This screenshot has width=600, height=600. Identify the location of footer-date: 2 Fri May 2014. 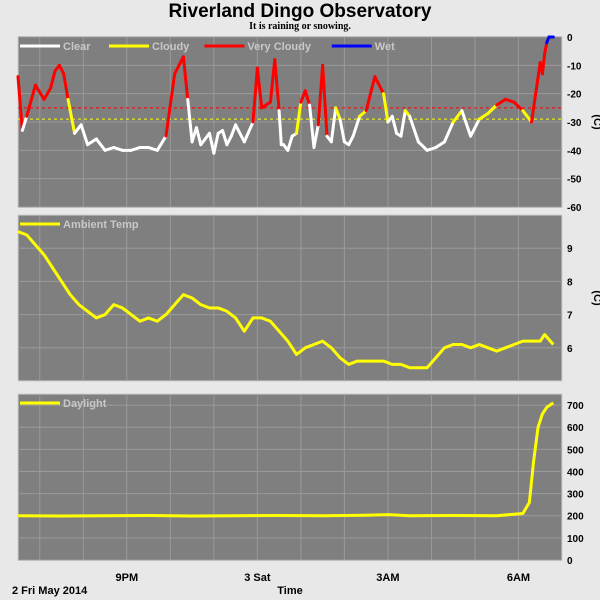
(50, 591).